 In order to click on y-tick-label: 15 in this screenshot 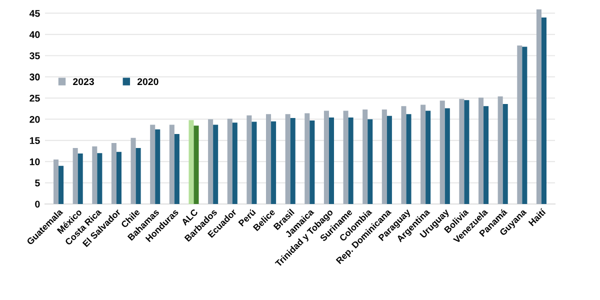, I will do `click(35, 140)`.